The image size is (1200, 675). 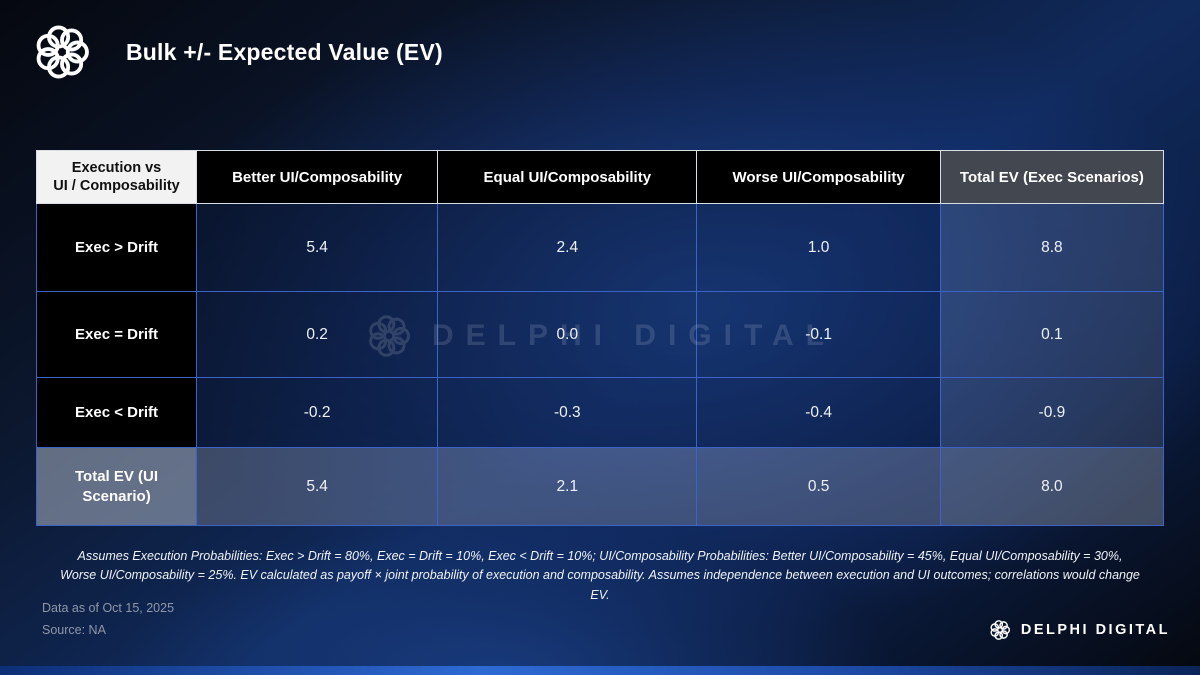 What do you see at coordinates (317, 412) in the screenshot?
I see `table-cell: -0.2` at bounding box center [317, 412].